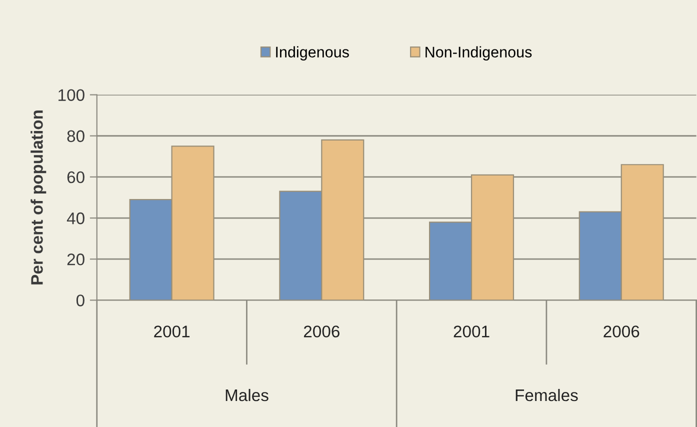  I want to click on y-tick-label: 60, so click(75, 177).